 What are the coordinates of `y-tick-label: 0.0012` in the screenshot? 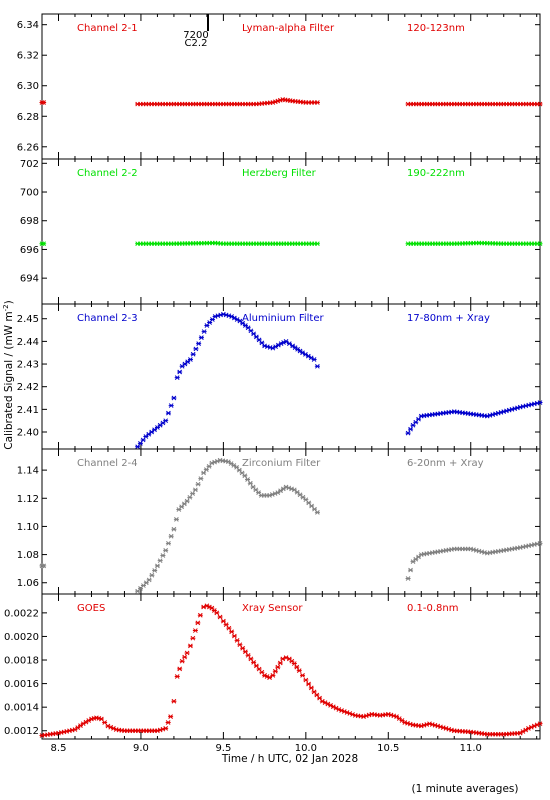 It's located at (21, 731).